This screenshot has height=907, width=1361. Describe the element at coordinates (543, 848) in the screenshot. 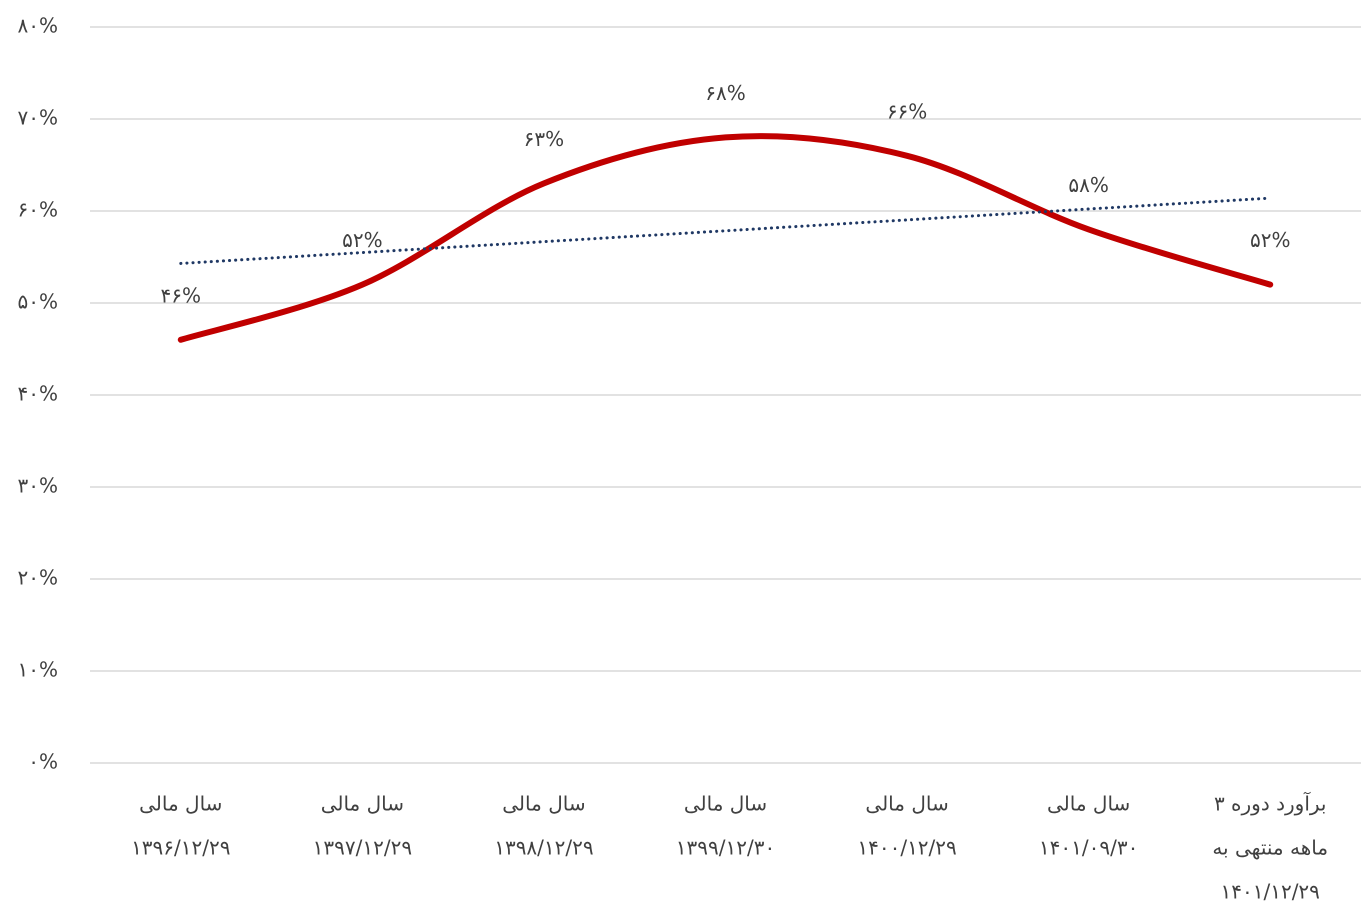

I see `x-tick-label: ۱۳۹۸/۱۲/۲۹` at that location.